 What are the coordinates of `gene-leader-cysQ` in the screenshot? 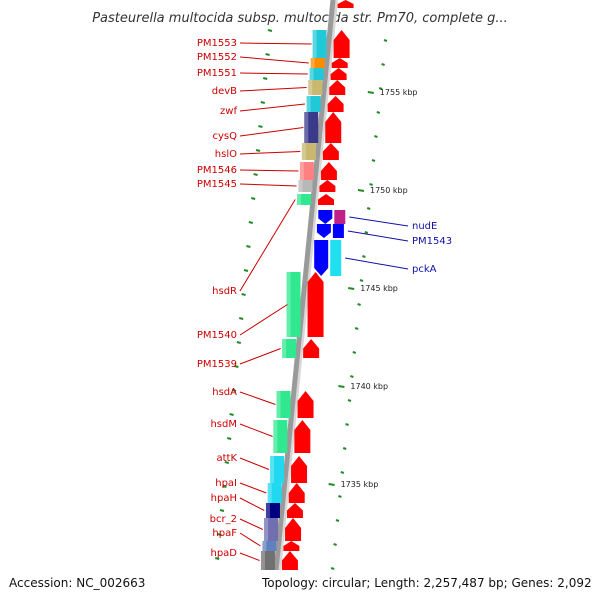 It's located at (271, 132).